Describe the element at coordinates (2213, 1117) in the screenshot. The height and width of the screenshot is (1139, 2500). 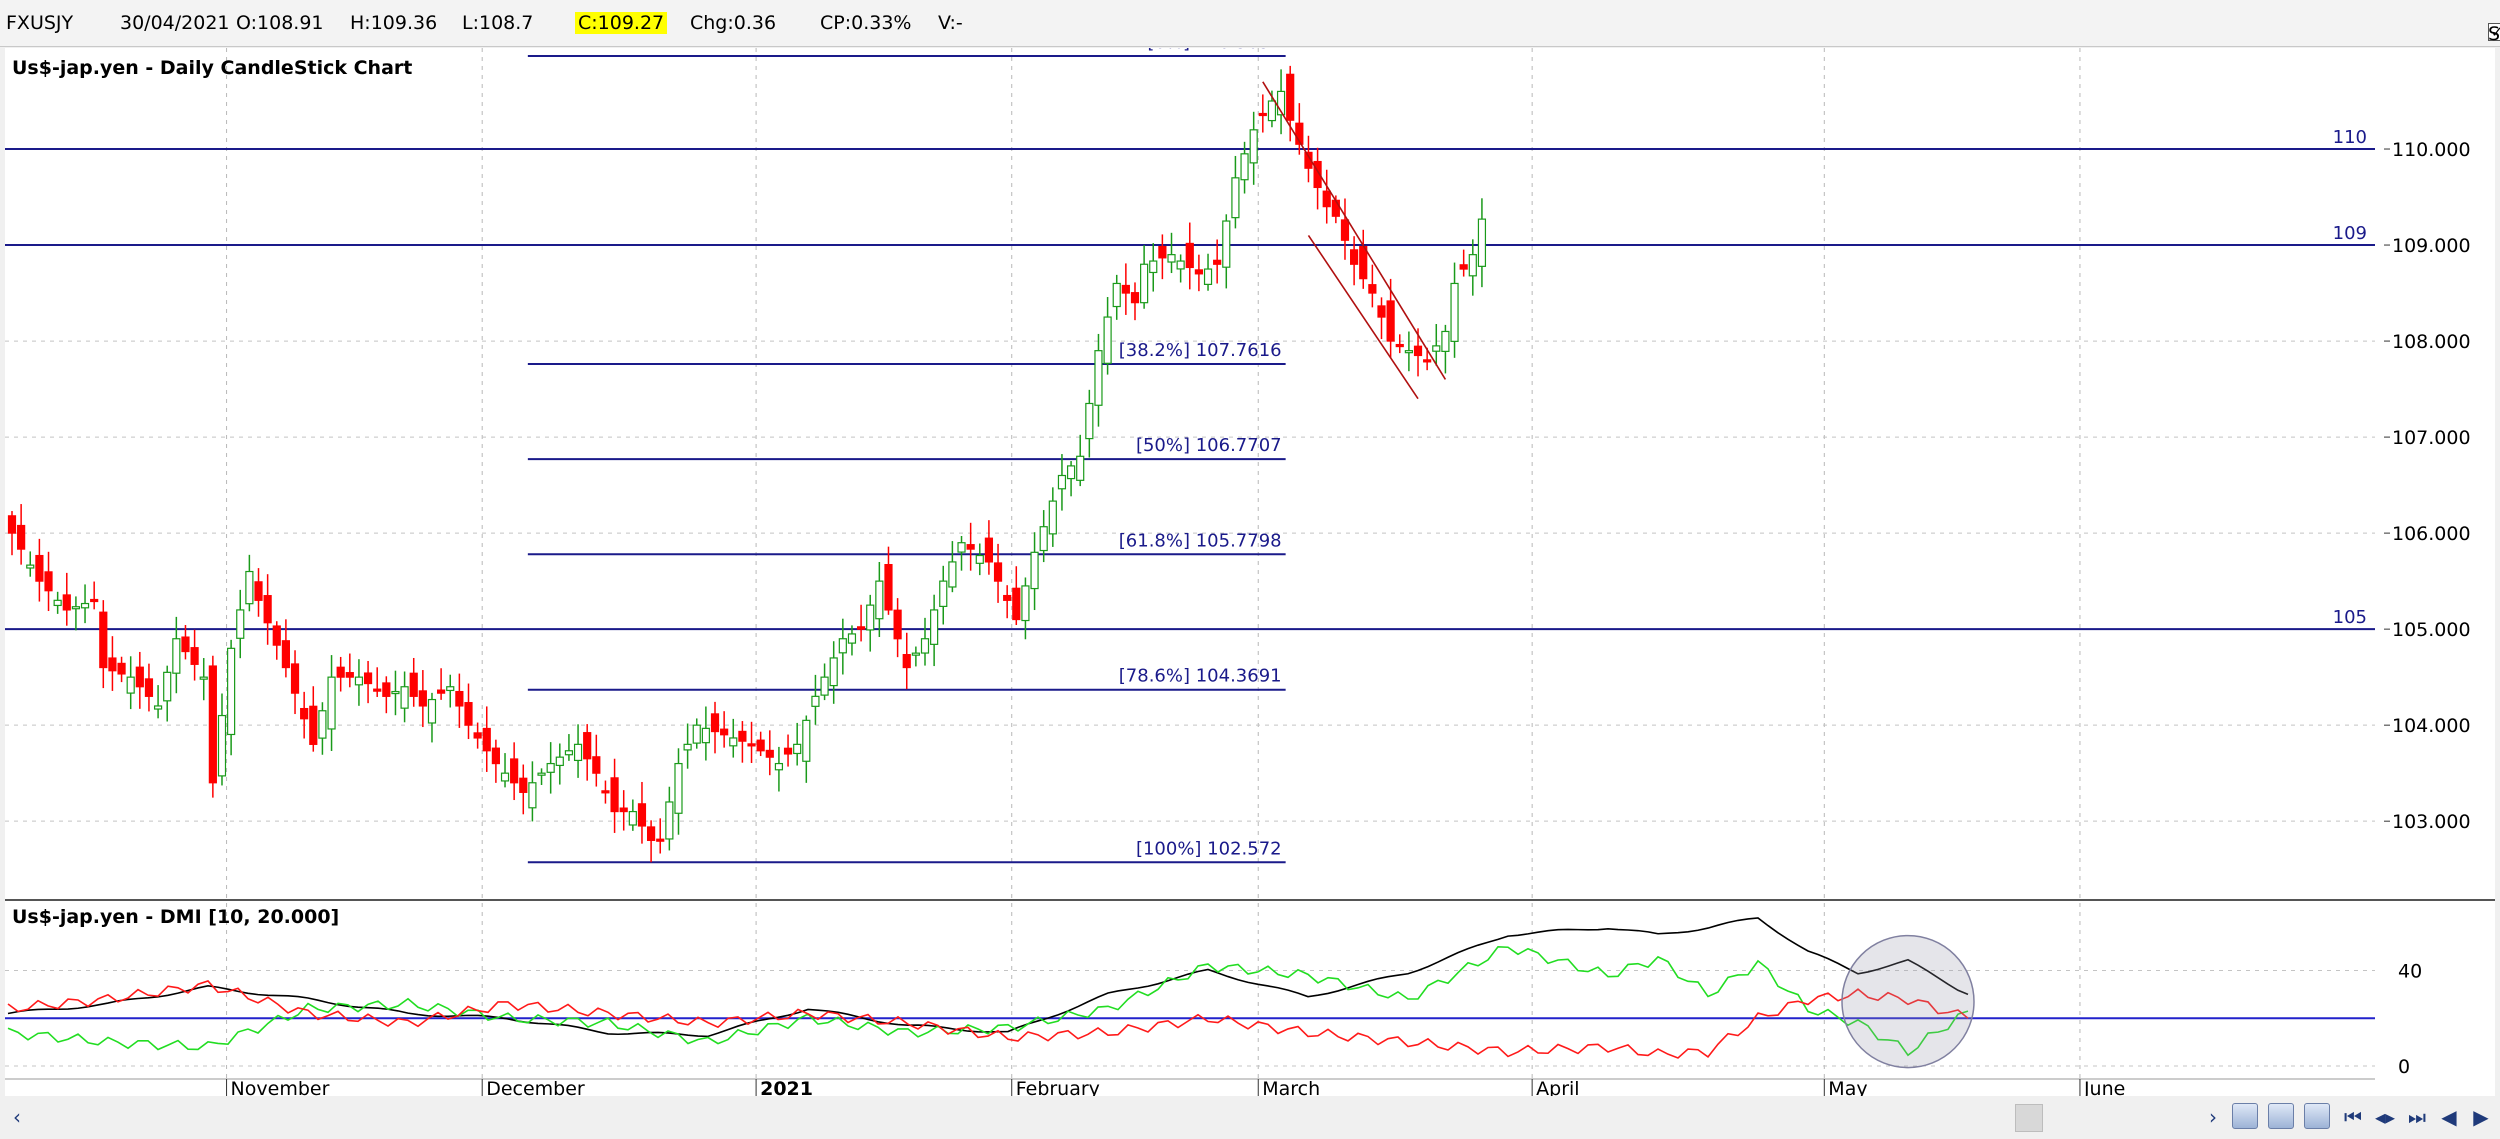
I see `scroll-right-icon: ›` at that location.